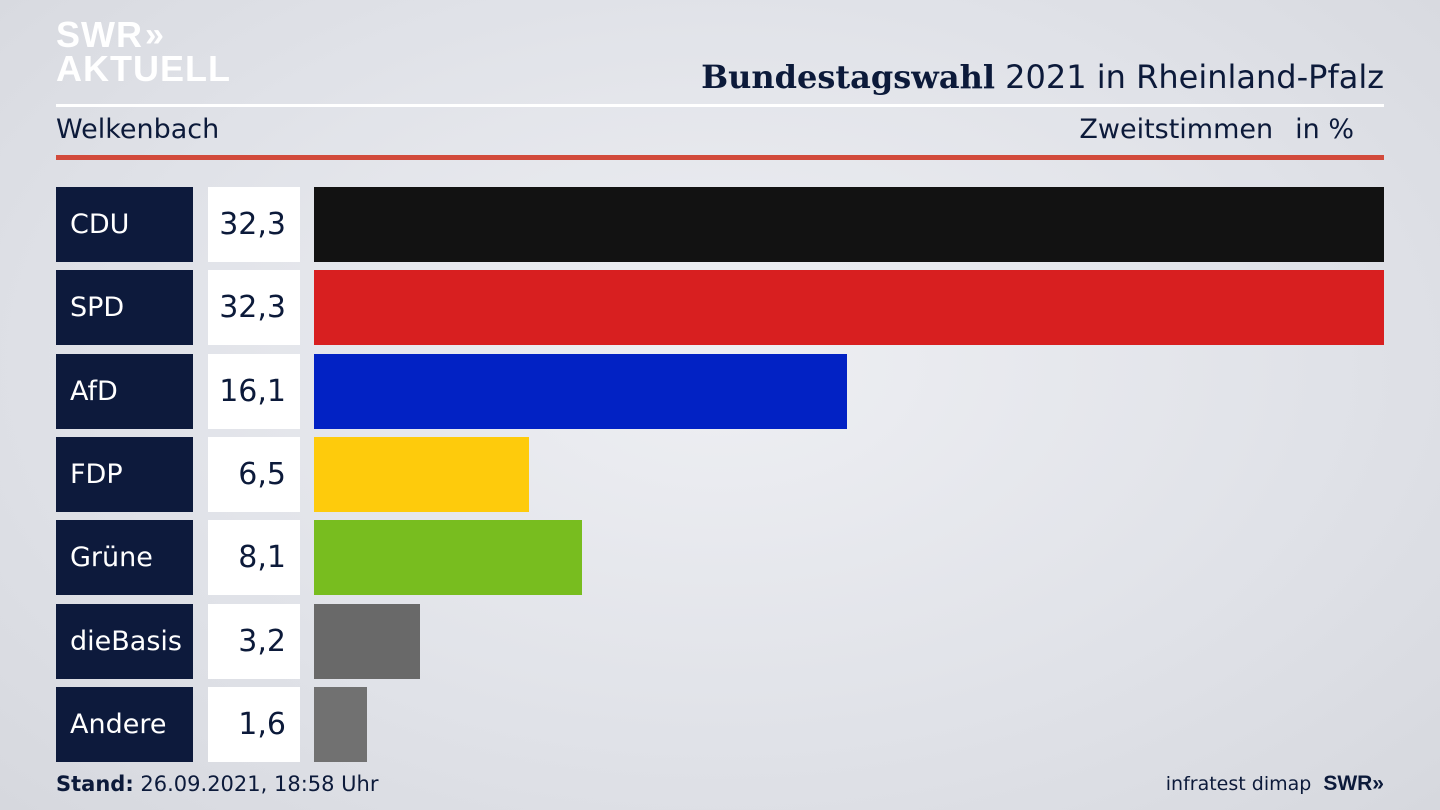 Image resolution: width=1440 pixels, height=810 pixels. What do you see at coordinates (124, 307) in the screenshot?
I see `party-label: SPD` at bounding box center [124, 307].